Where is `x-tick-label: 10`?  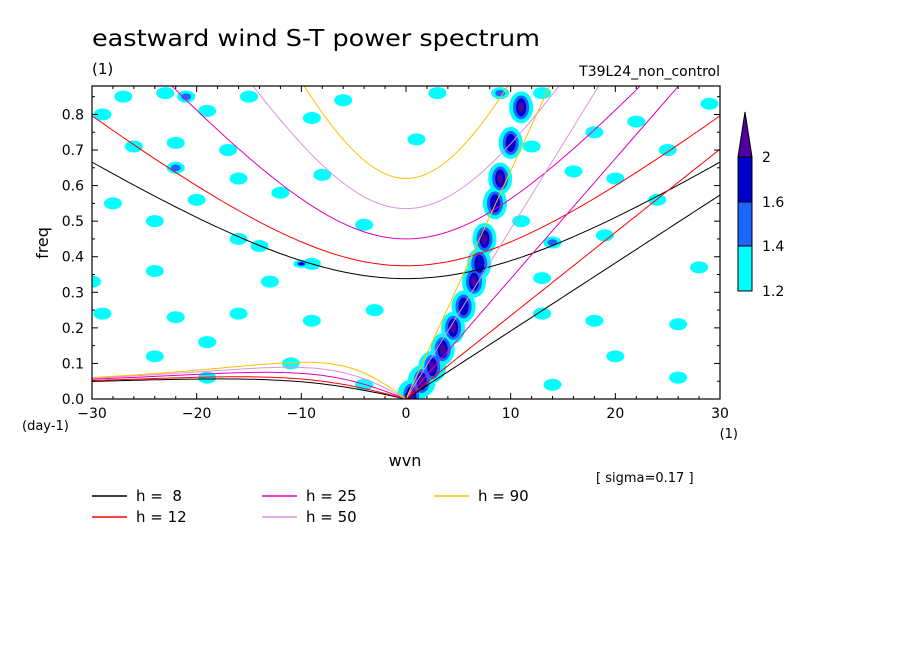
x-tick-label: 10 is located at coordinates (511, 414).